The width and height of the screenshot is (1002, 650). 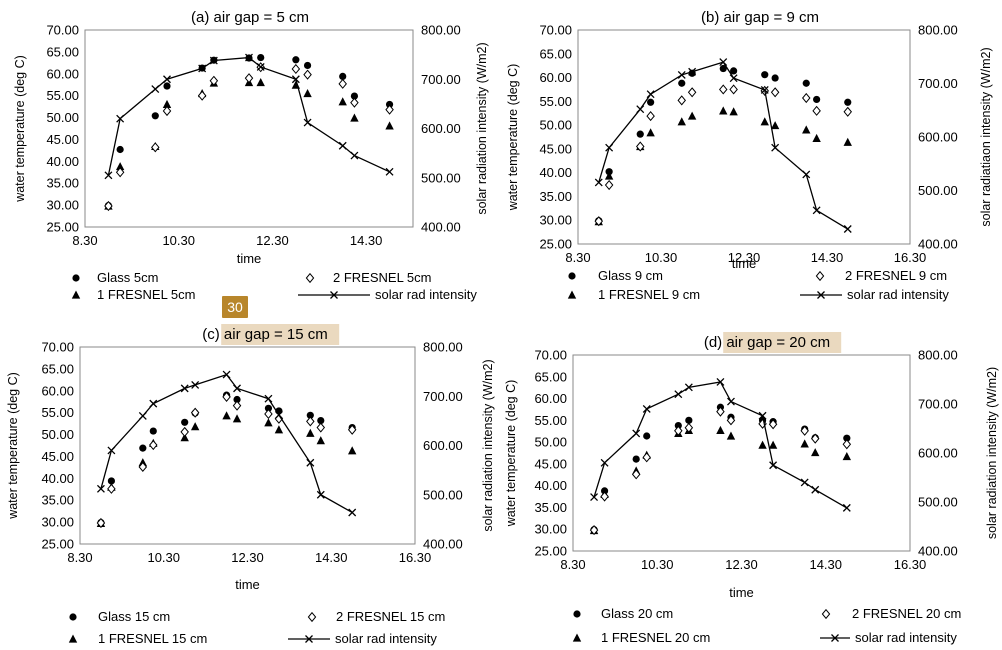 What do you see at coordinates (760, 17) in the screenshot?
I see `chart-title-b: (b) air gap = 9 cm` at bounding box center [760, 17].